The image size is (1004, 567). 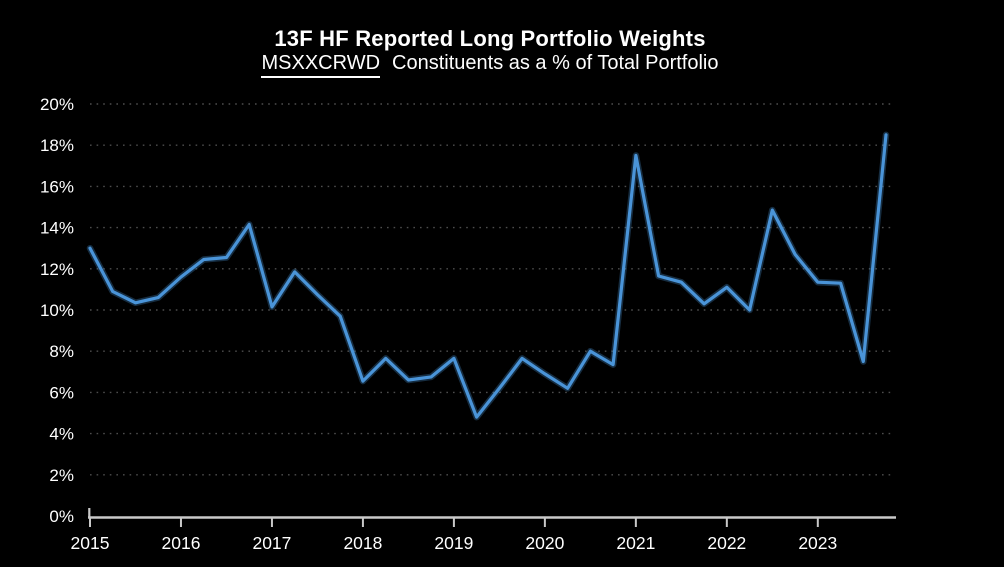 What do you see at coordinates (61, 475) in the screenshot?
I see `y-tick-label: 2%` at bounding box center [61, 475].